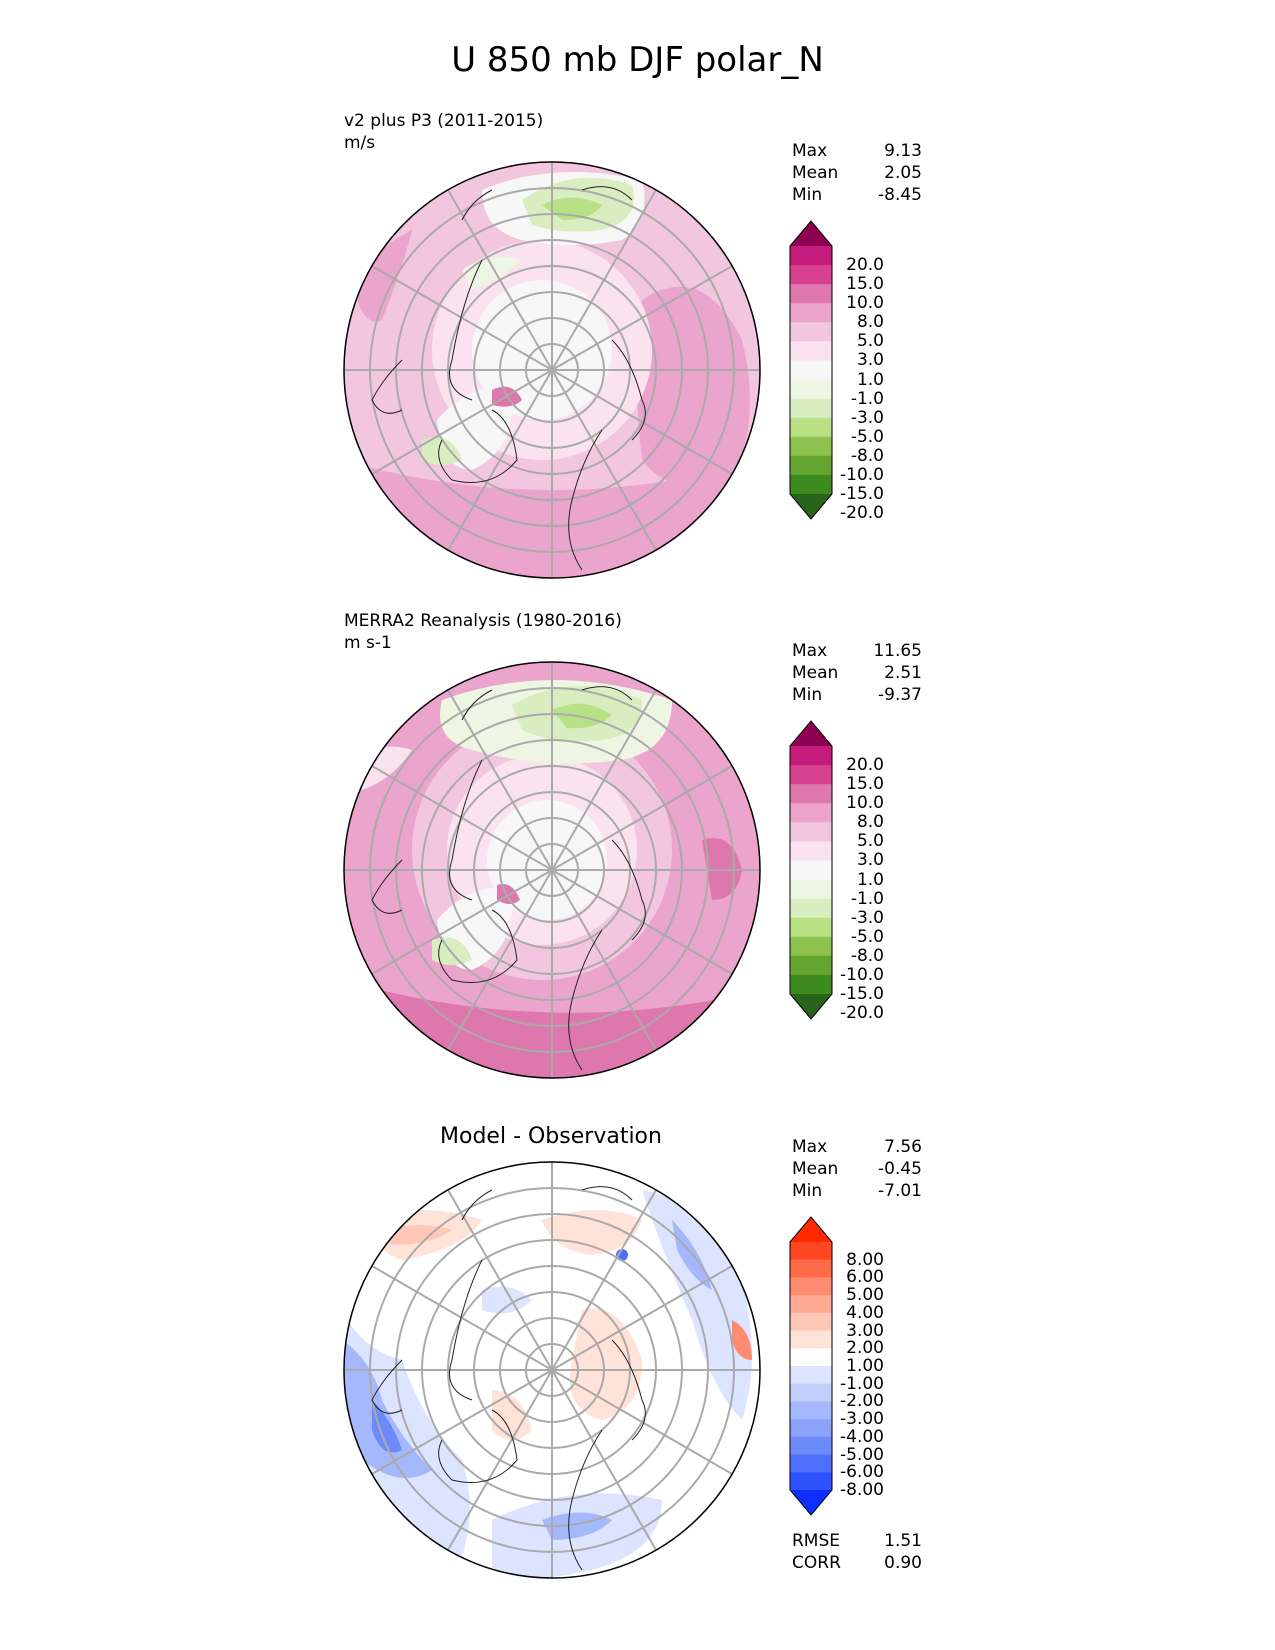 The width and height of the screenshot is (1275, 1650). Describe the element at coordinates (870, 379) in the screenshot. I see `model-colorbar-tick-label: 1.0` at that location.